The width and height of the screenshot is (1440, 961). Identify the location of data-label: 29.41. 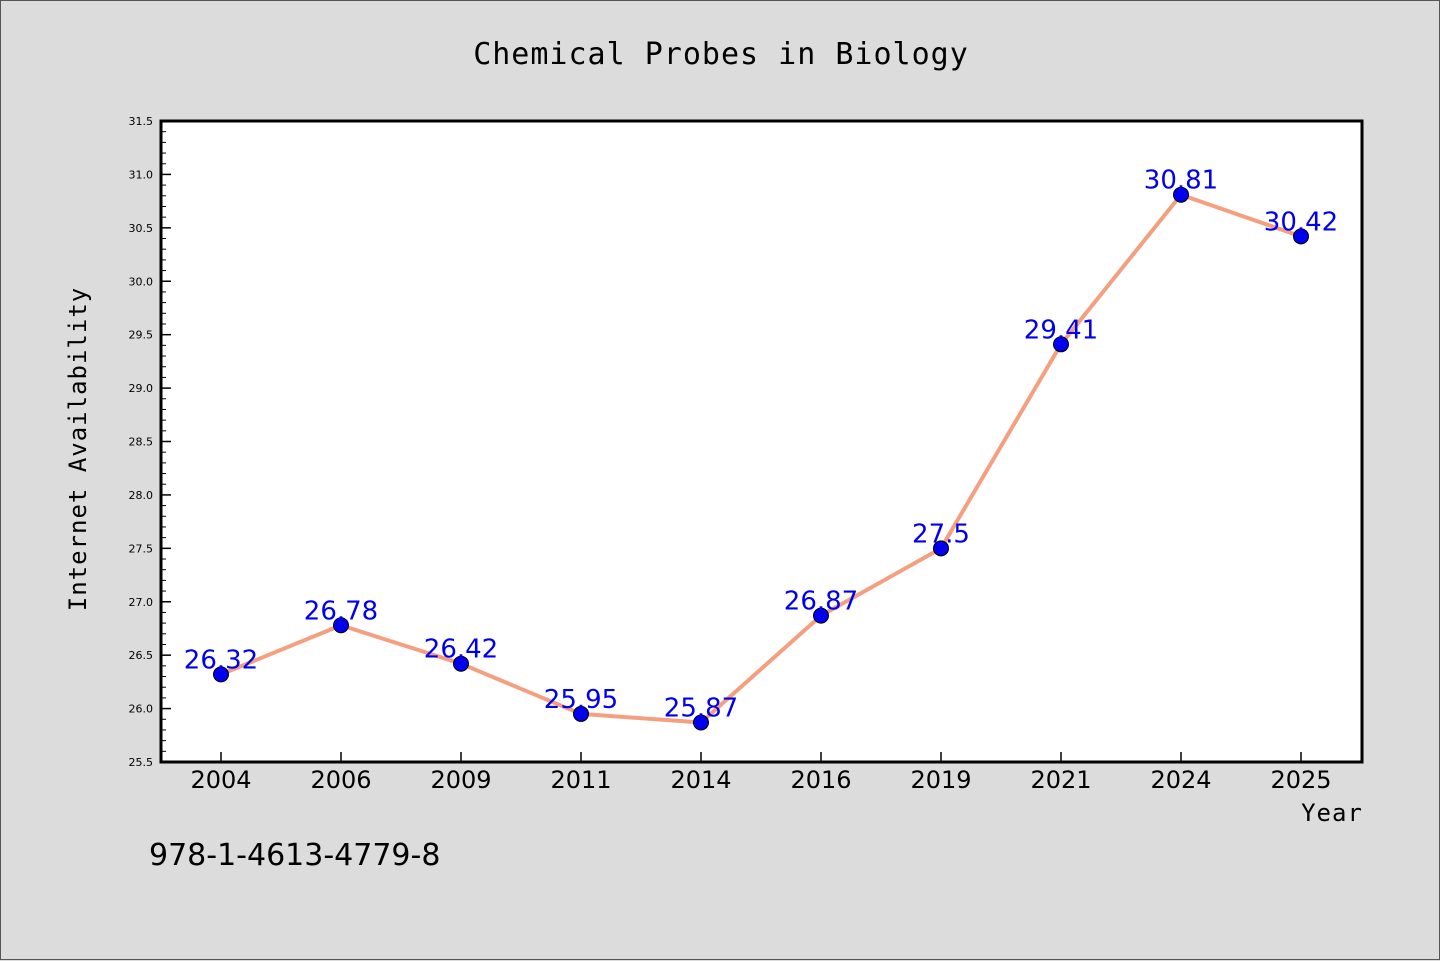
(1061, 330).